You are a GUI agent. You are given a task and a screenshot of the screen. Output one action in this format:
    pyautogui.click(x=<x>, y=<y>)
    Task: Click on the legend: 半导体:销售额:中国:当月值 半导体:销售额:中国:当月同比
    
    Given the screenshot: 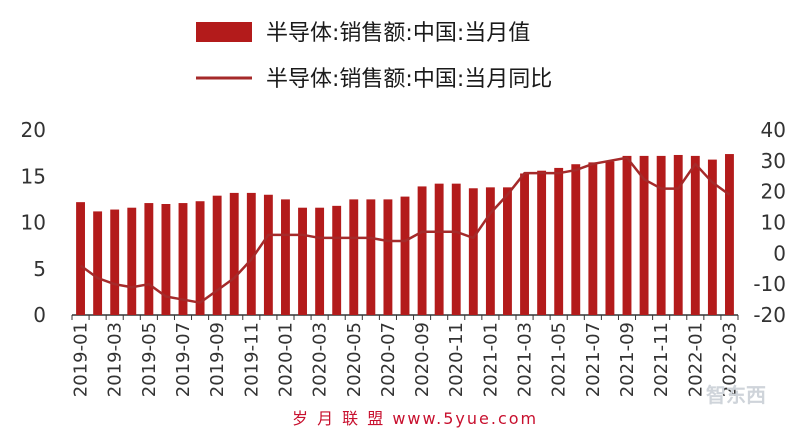 What is the action you would take?
    pyautogui.click(x=374, y=56)
    